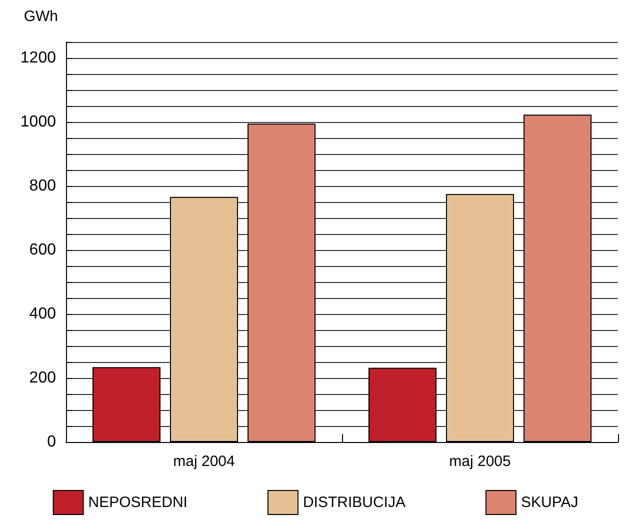 This screenshot has width=631, height=528. What do you see at coordinates (138, 502) in the screenshot?
I see `legend-label: NEPOSREDNI` at bounding box center [138, 502].